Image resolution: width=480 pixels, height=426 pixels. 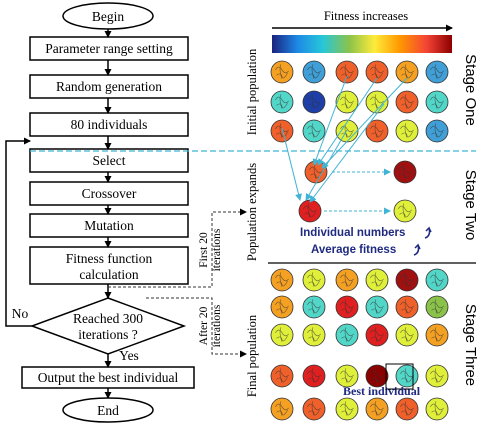 What do you see at coordinates (366, 16) in the screenshot?
I see `fitness-increases-label: Fitness increases` at bounding box center [366, 16].